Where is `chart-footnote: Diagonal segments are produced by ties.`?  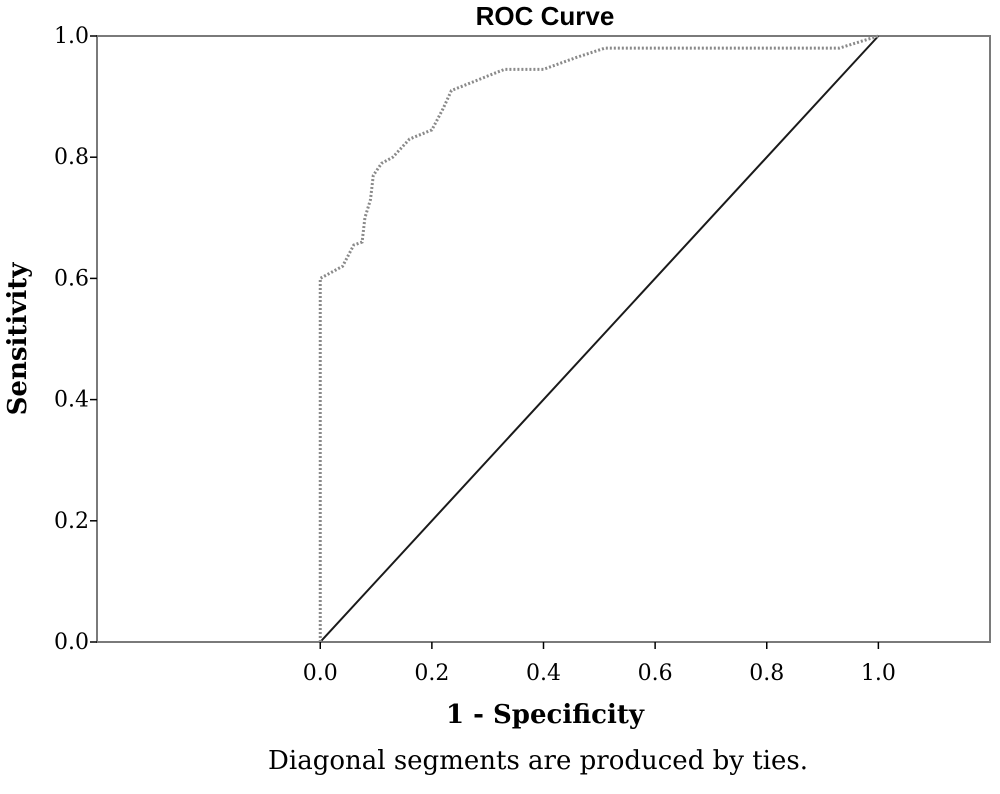
chart-footnote: Diagonal segments are produced by ties. is located at coordinates (538, 761).